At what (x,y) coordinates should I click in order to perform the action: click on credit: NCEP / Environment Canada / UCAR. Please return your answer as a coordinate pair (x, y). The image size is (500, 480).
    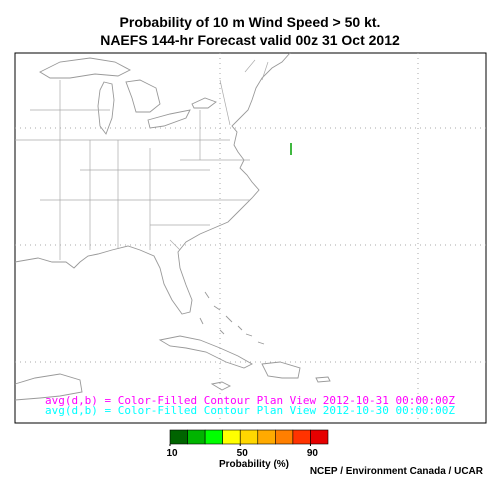
    Looking at the image, I should click on (397, 471).